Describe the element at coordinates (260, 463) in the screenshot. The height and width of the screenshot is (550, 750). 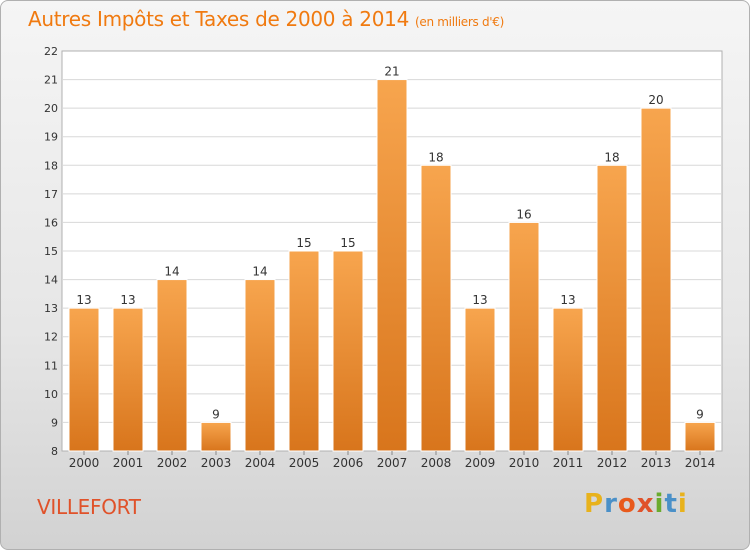
I see `x-tick-label: 2004` at that location.